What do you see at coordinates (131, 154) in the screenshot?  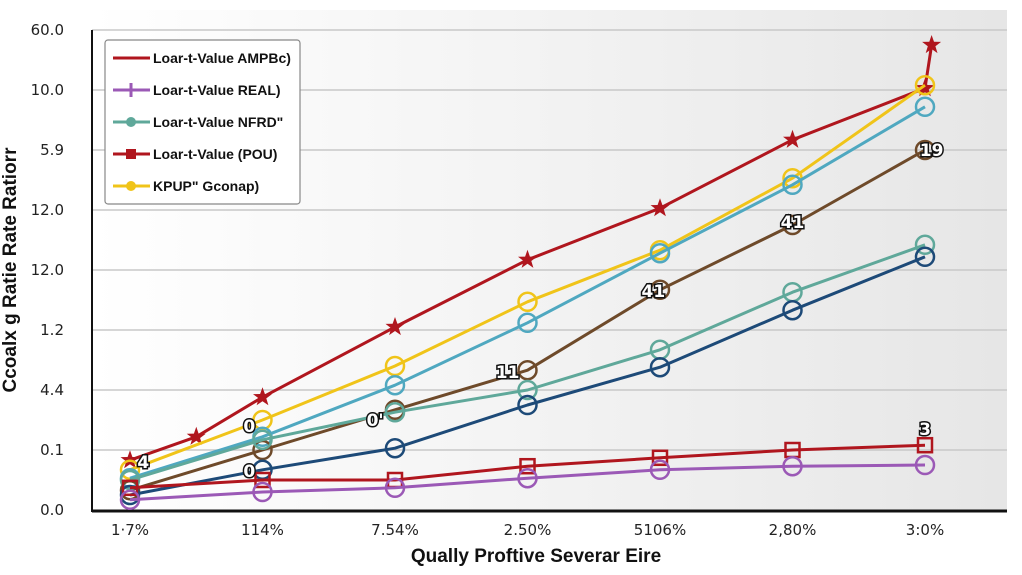 I see `legend-square-icon` at bounding box center [131, 154].